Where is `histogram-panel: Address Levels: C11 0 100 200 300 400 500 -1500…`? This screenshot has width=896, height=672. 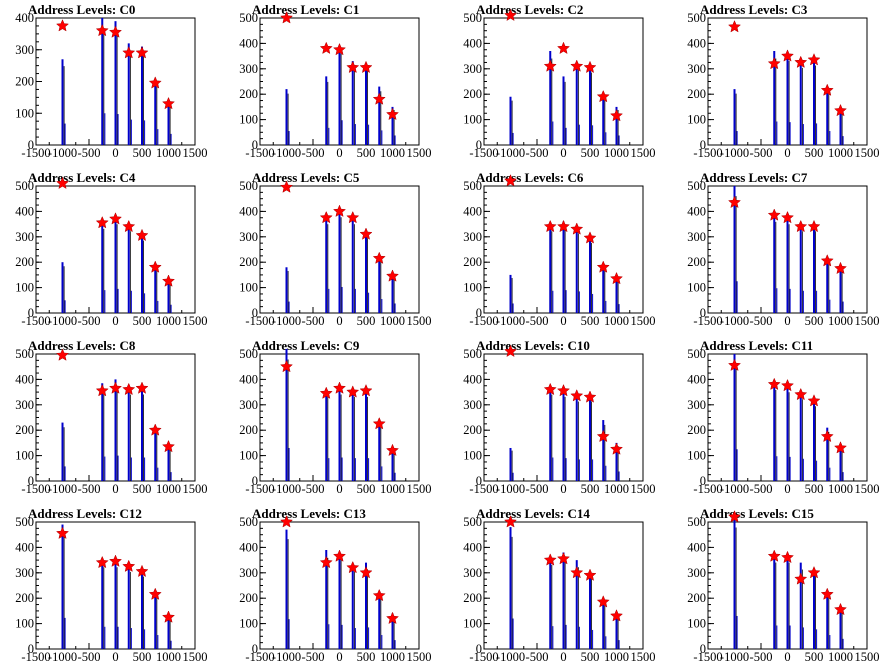 histogram-panel: Address Levels: C11 0 100 200 300 400 500 -1500… is located at coordinates (784, 420).